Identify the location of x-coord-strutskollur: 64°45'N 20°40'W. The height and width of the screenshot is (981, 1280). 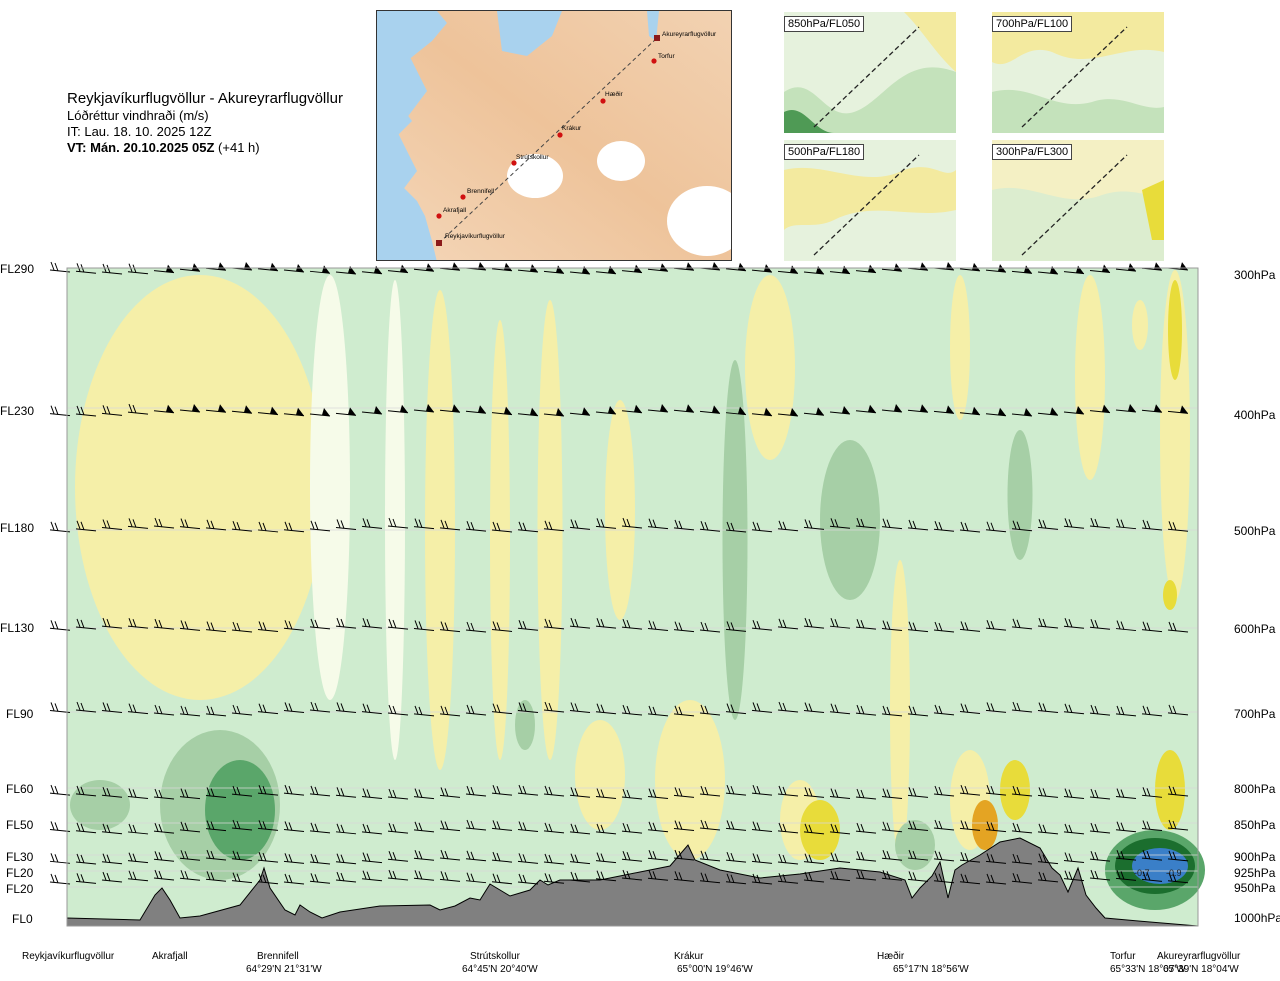
(500, 969).